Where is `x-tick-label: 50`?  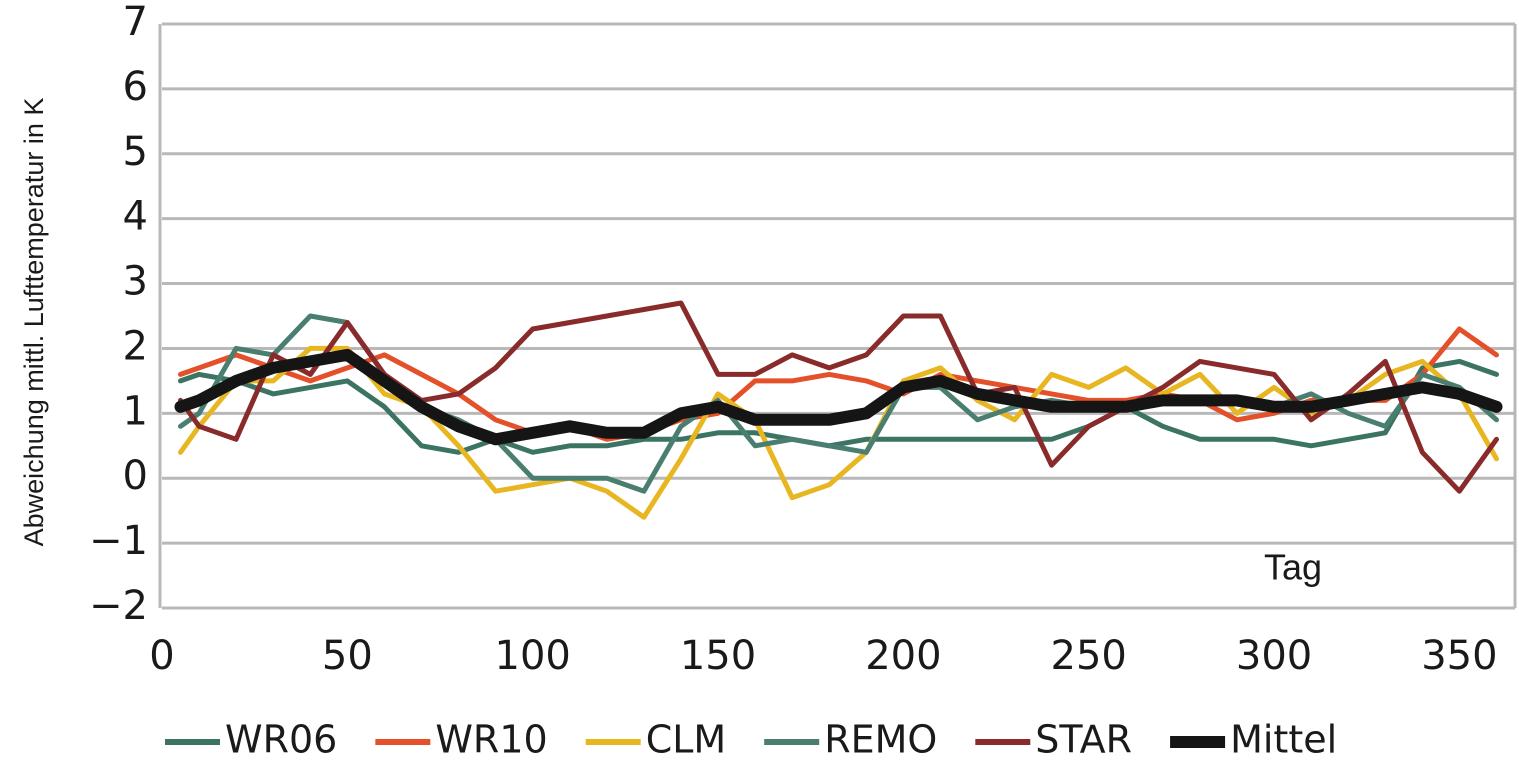 x-tick-label: 50 is located at coordinates (347, 656).